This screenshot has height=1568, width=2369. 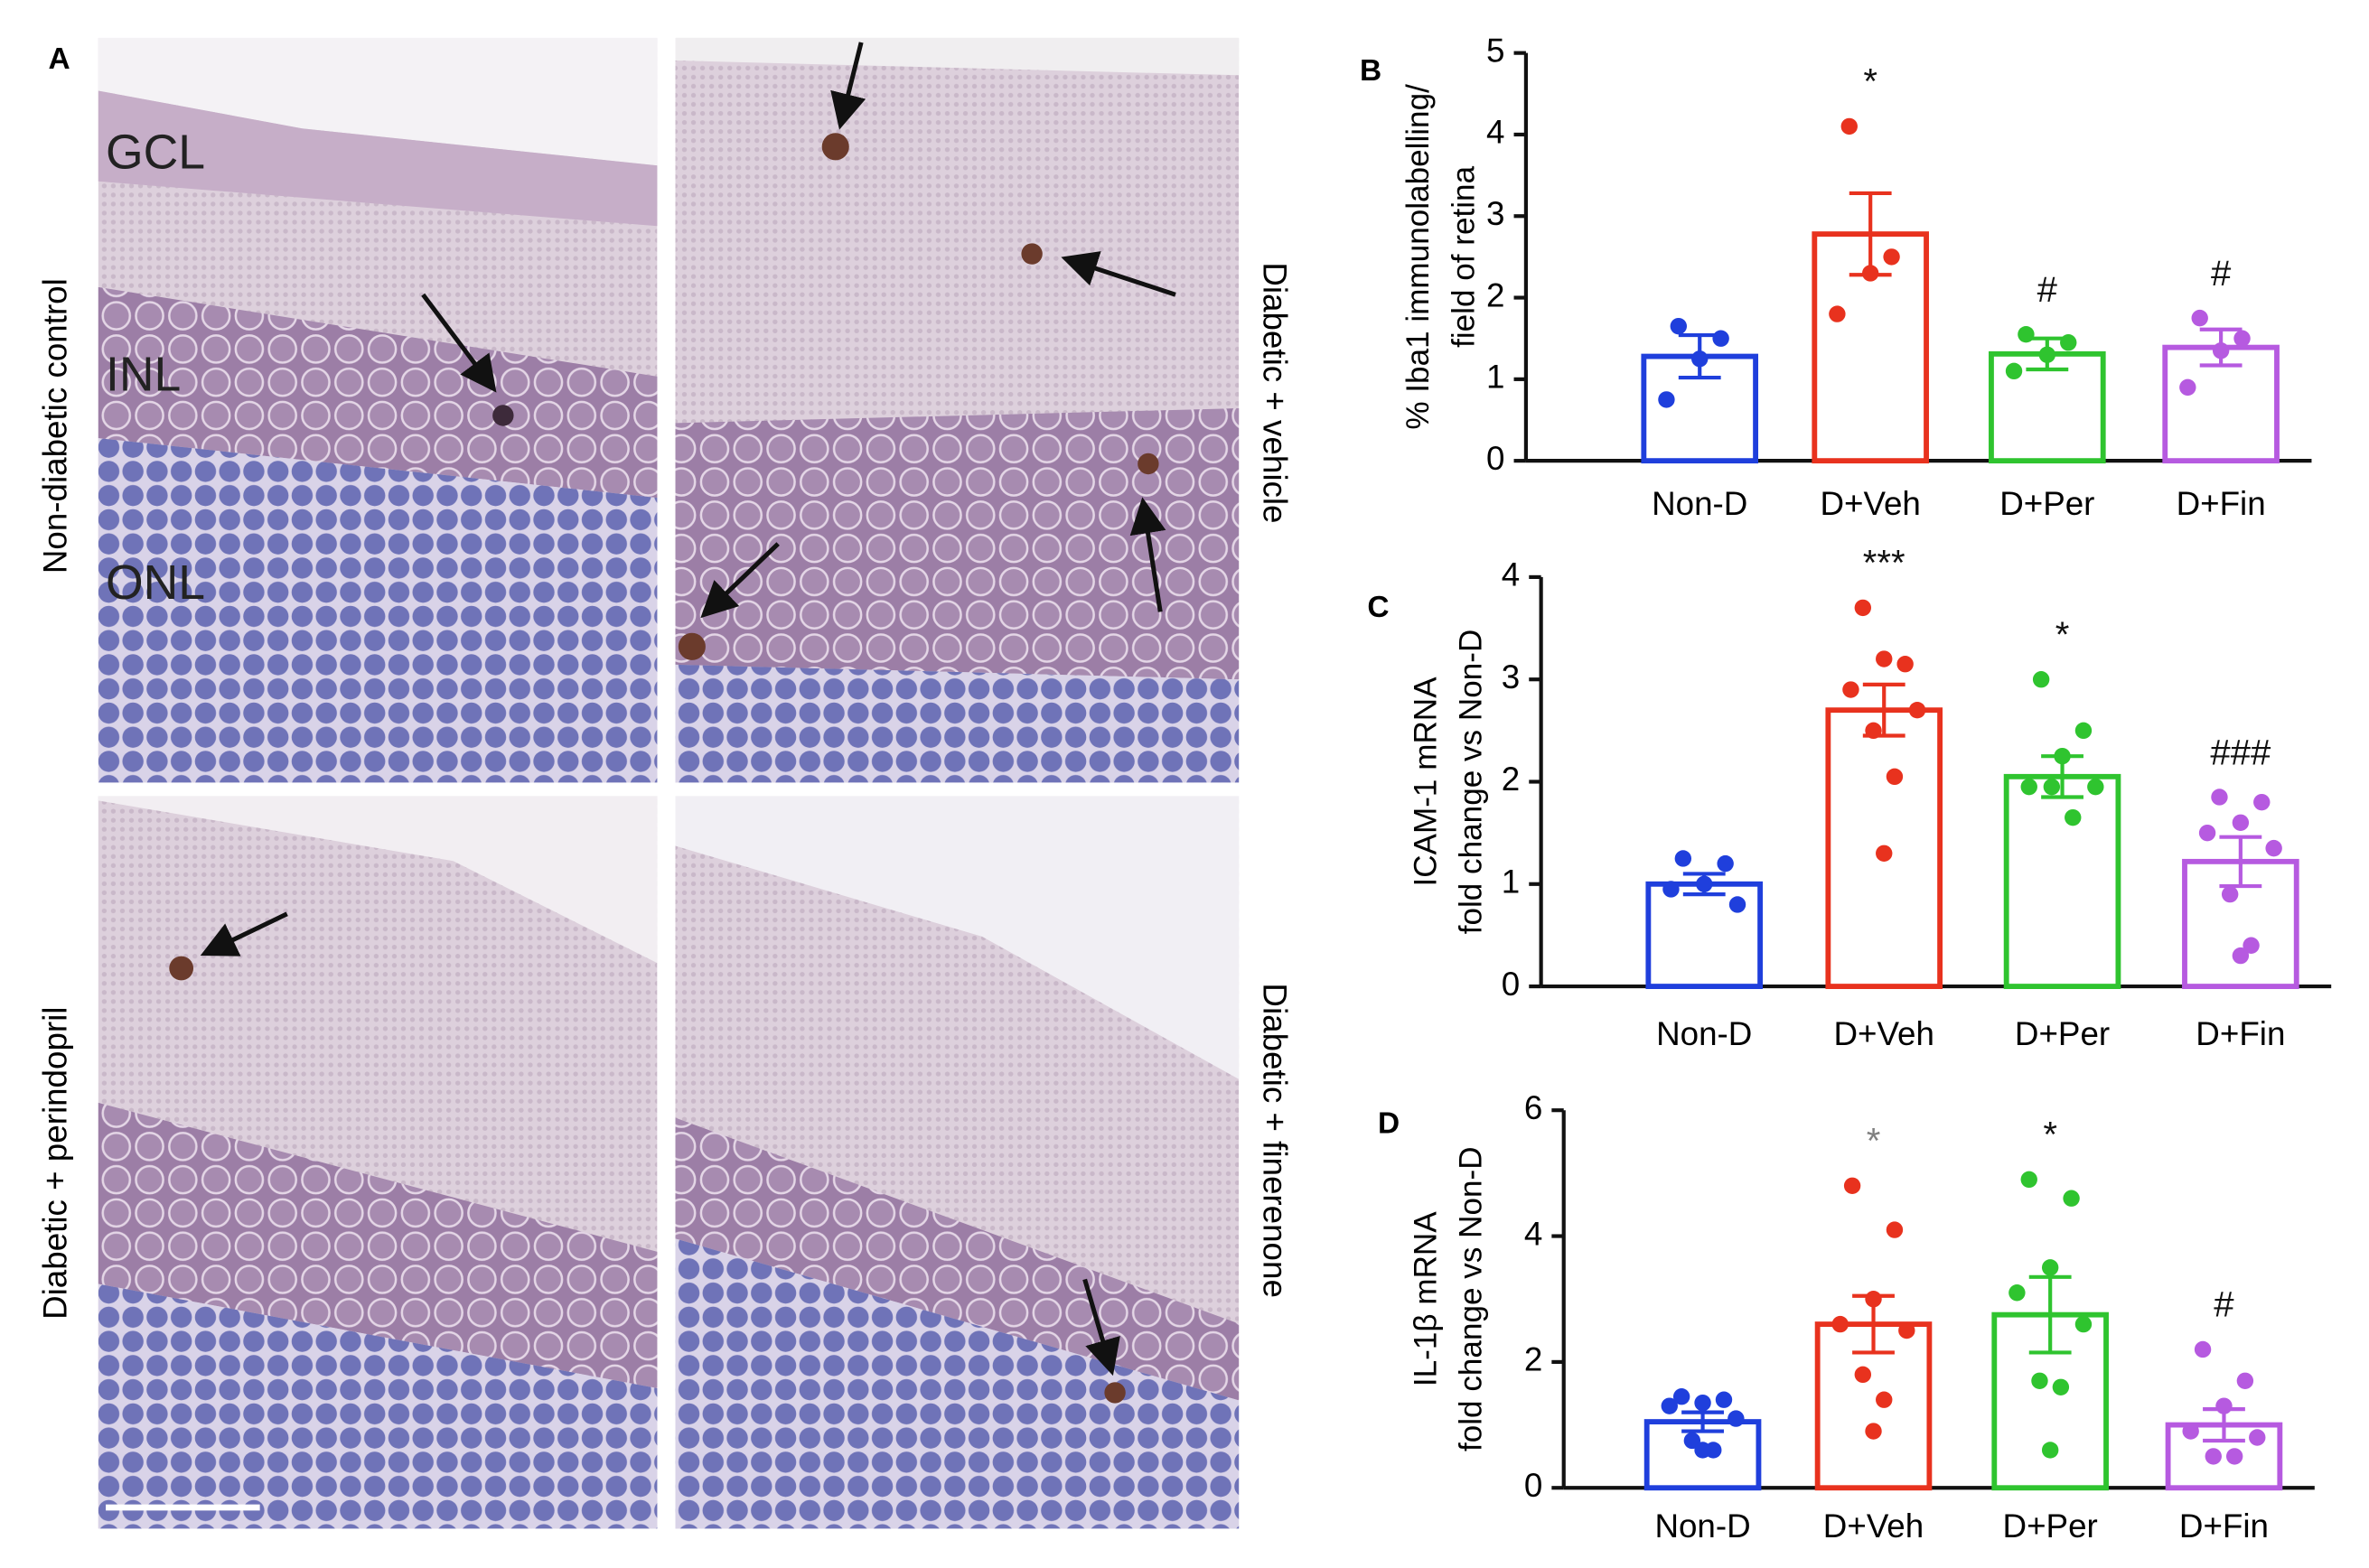 What do you see at coordinates (1274, 1140) in the screenshot?
I see `image-caption: Diabetic + finerenone` at bounding box center [1274, 1140].